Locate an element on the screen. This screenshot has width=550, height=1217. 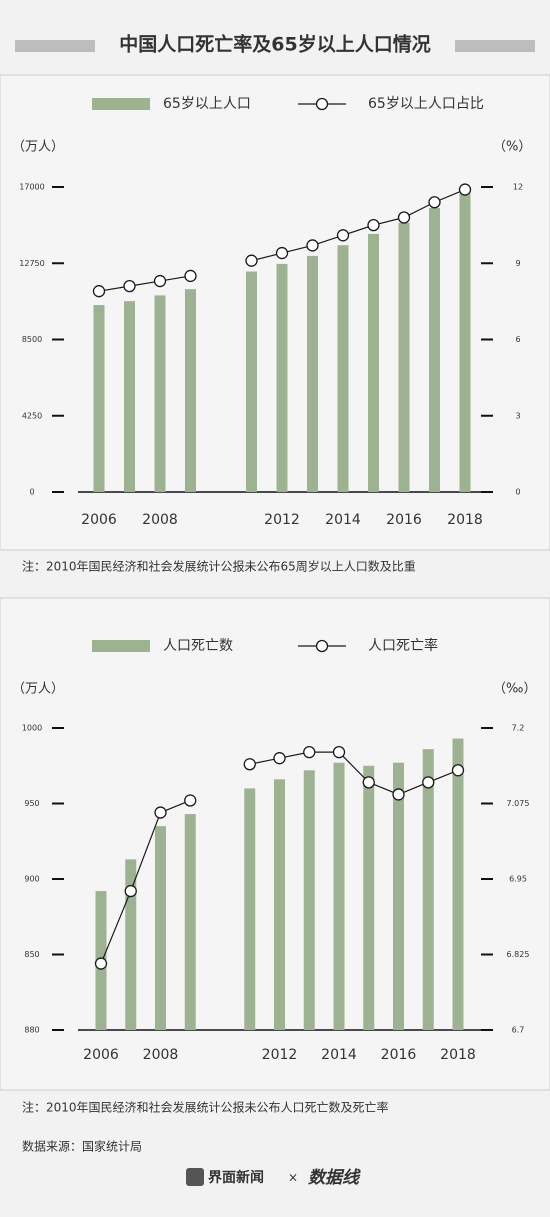
legend-label: 65岁以上人口占比 is located at coordinates (426, 104).